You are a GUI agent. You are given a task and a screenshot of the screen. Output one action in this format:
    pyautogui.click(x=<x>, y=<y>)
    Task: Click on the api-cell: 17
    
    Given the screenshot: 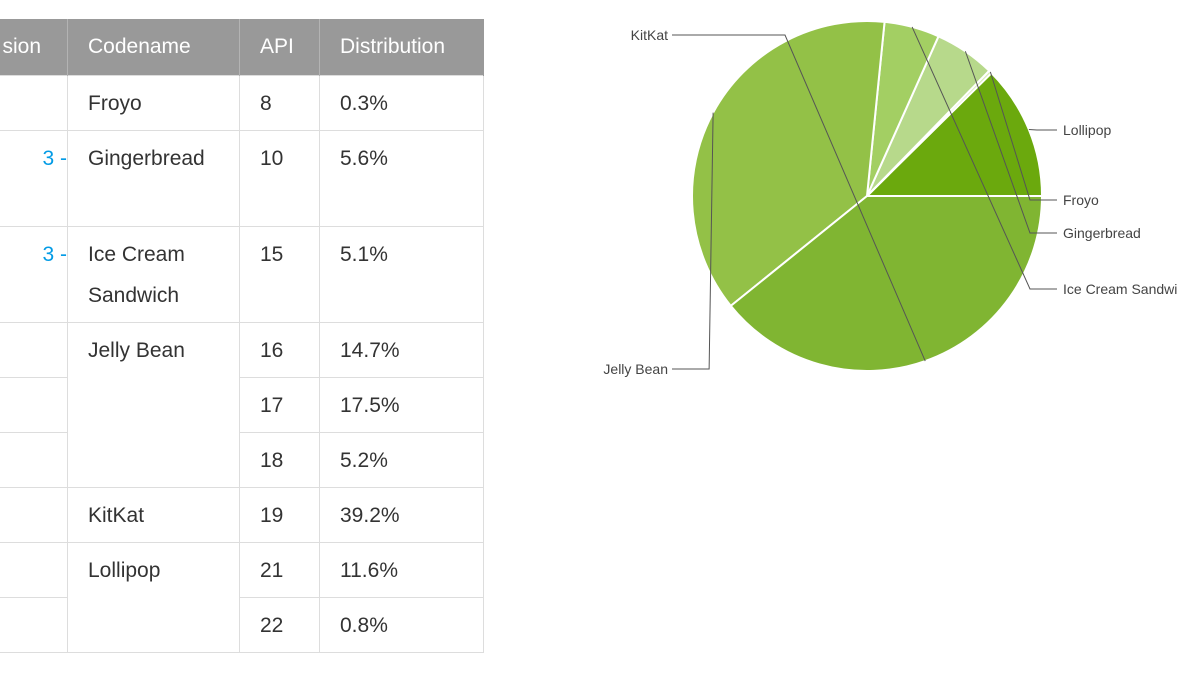 What is the action you would take?
    pyautogui.click(x=279, y=404)
    